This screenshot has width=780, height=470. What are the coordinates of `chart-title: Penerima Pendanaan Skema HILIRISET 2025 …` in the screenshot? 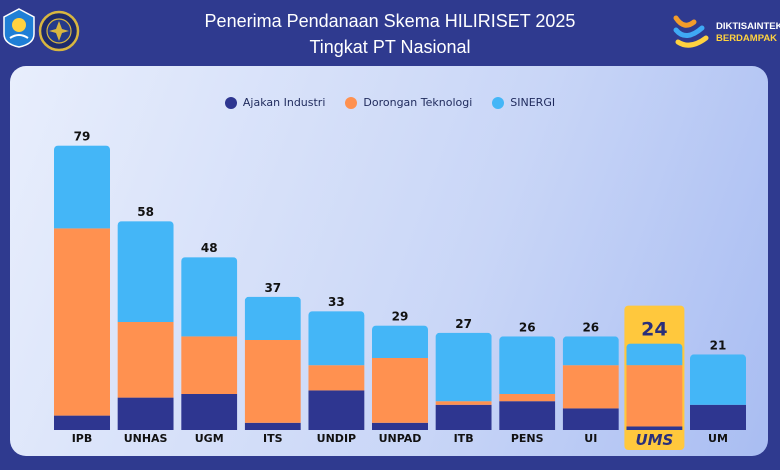 It's located at (390, 34).